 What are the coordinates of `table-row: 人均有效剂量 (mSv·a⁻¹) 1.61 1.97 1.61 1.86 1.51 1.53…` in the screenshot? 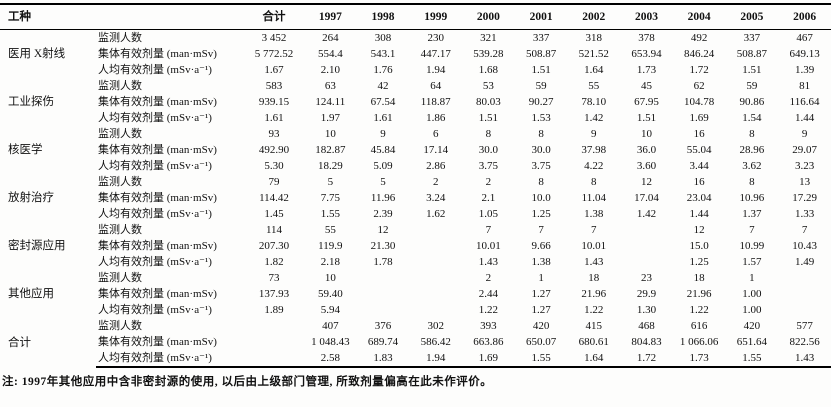 It's located at (415, 118).